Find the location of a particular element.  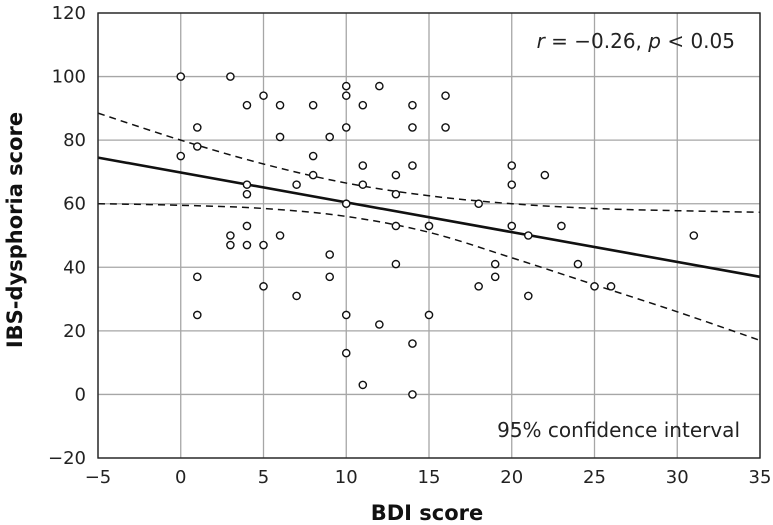

stat-annotation: r = −0.26, p < 0.05 is located at coordinates (636, 41).